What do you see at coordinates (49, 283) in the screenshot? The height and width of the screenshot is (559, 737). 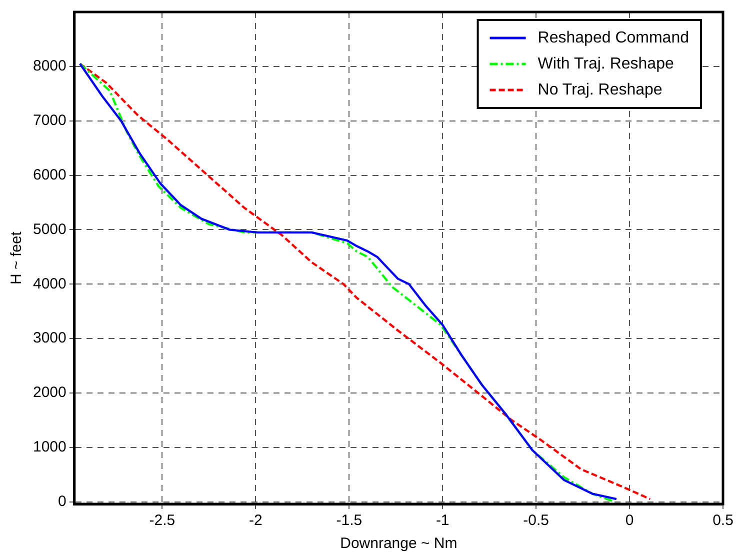 I see `y-tick-label: 4000` at bounding box center [49, 283].